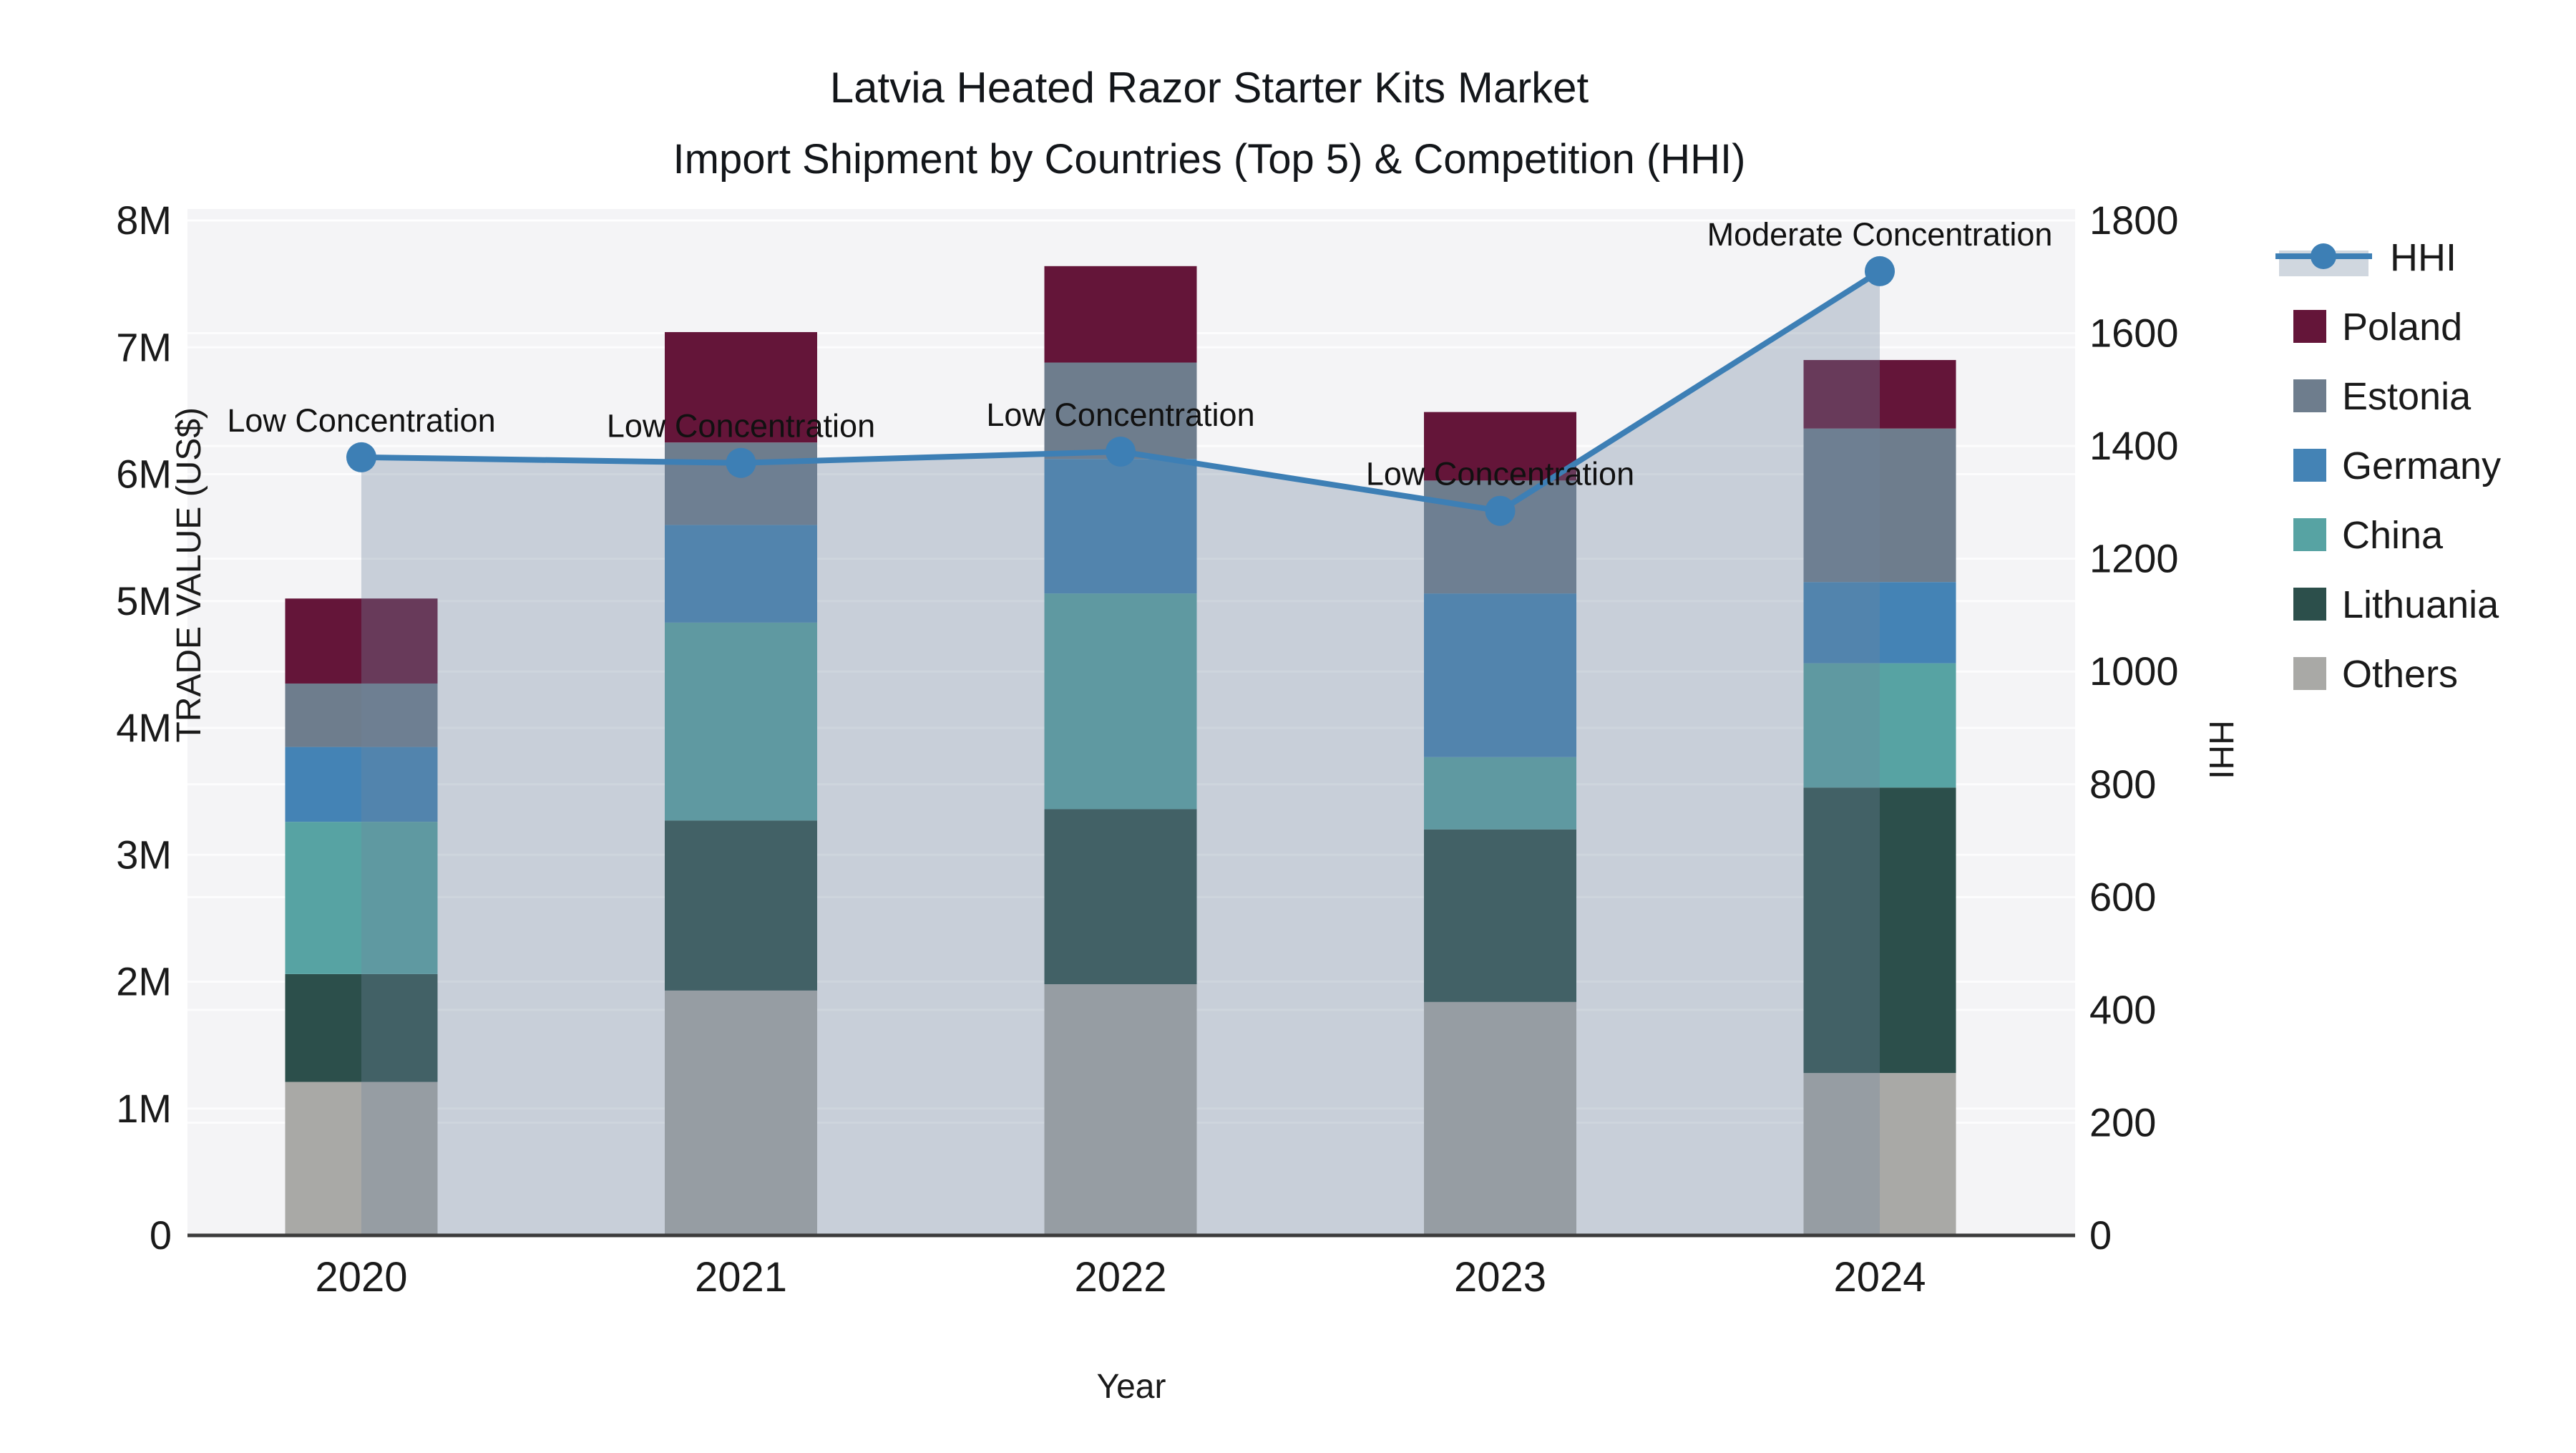 The image size is (2576, 1453). What do you see at coordinates (1879, 623) in the screenshot?
I see `bar-segment-2024-germany` at bounding box center [1879, 623].